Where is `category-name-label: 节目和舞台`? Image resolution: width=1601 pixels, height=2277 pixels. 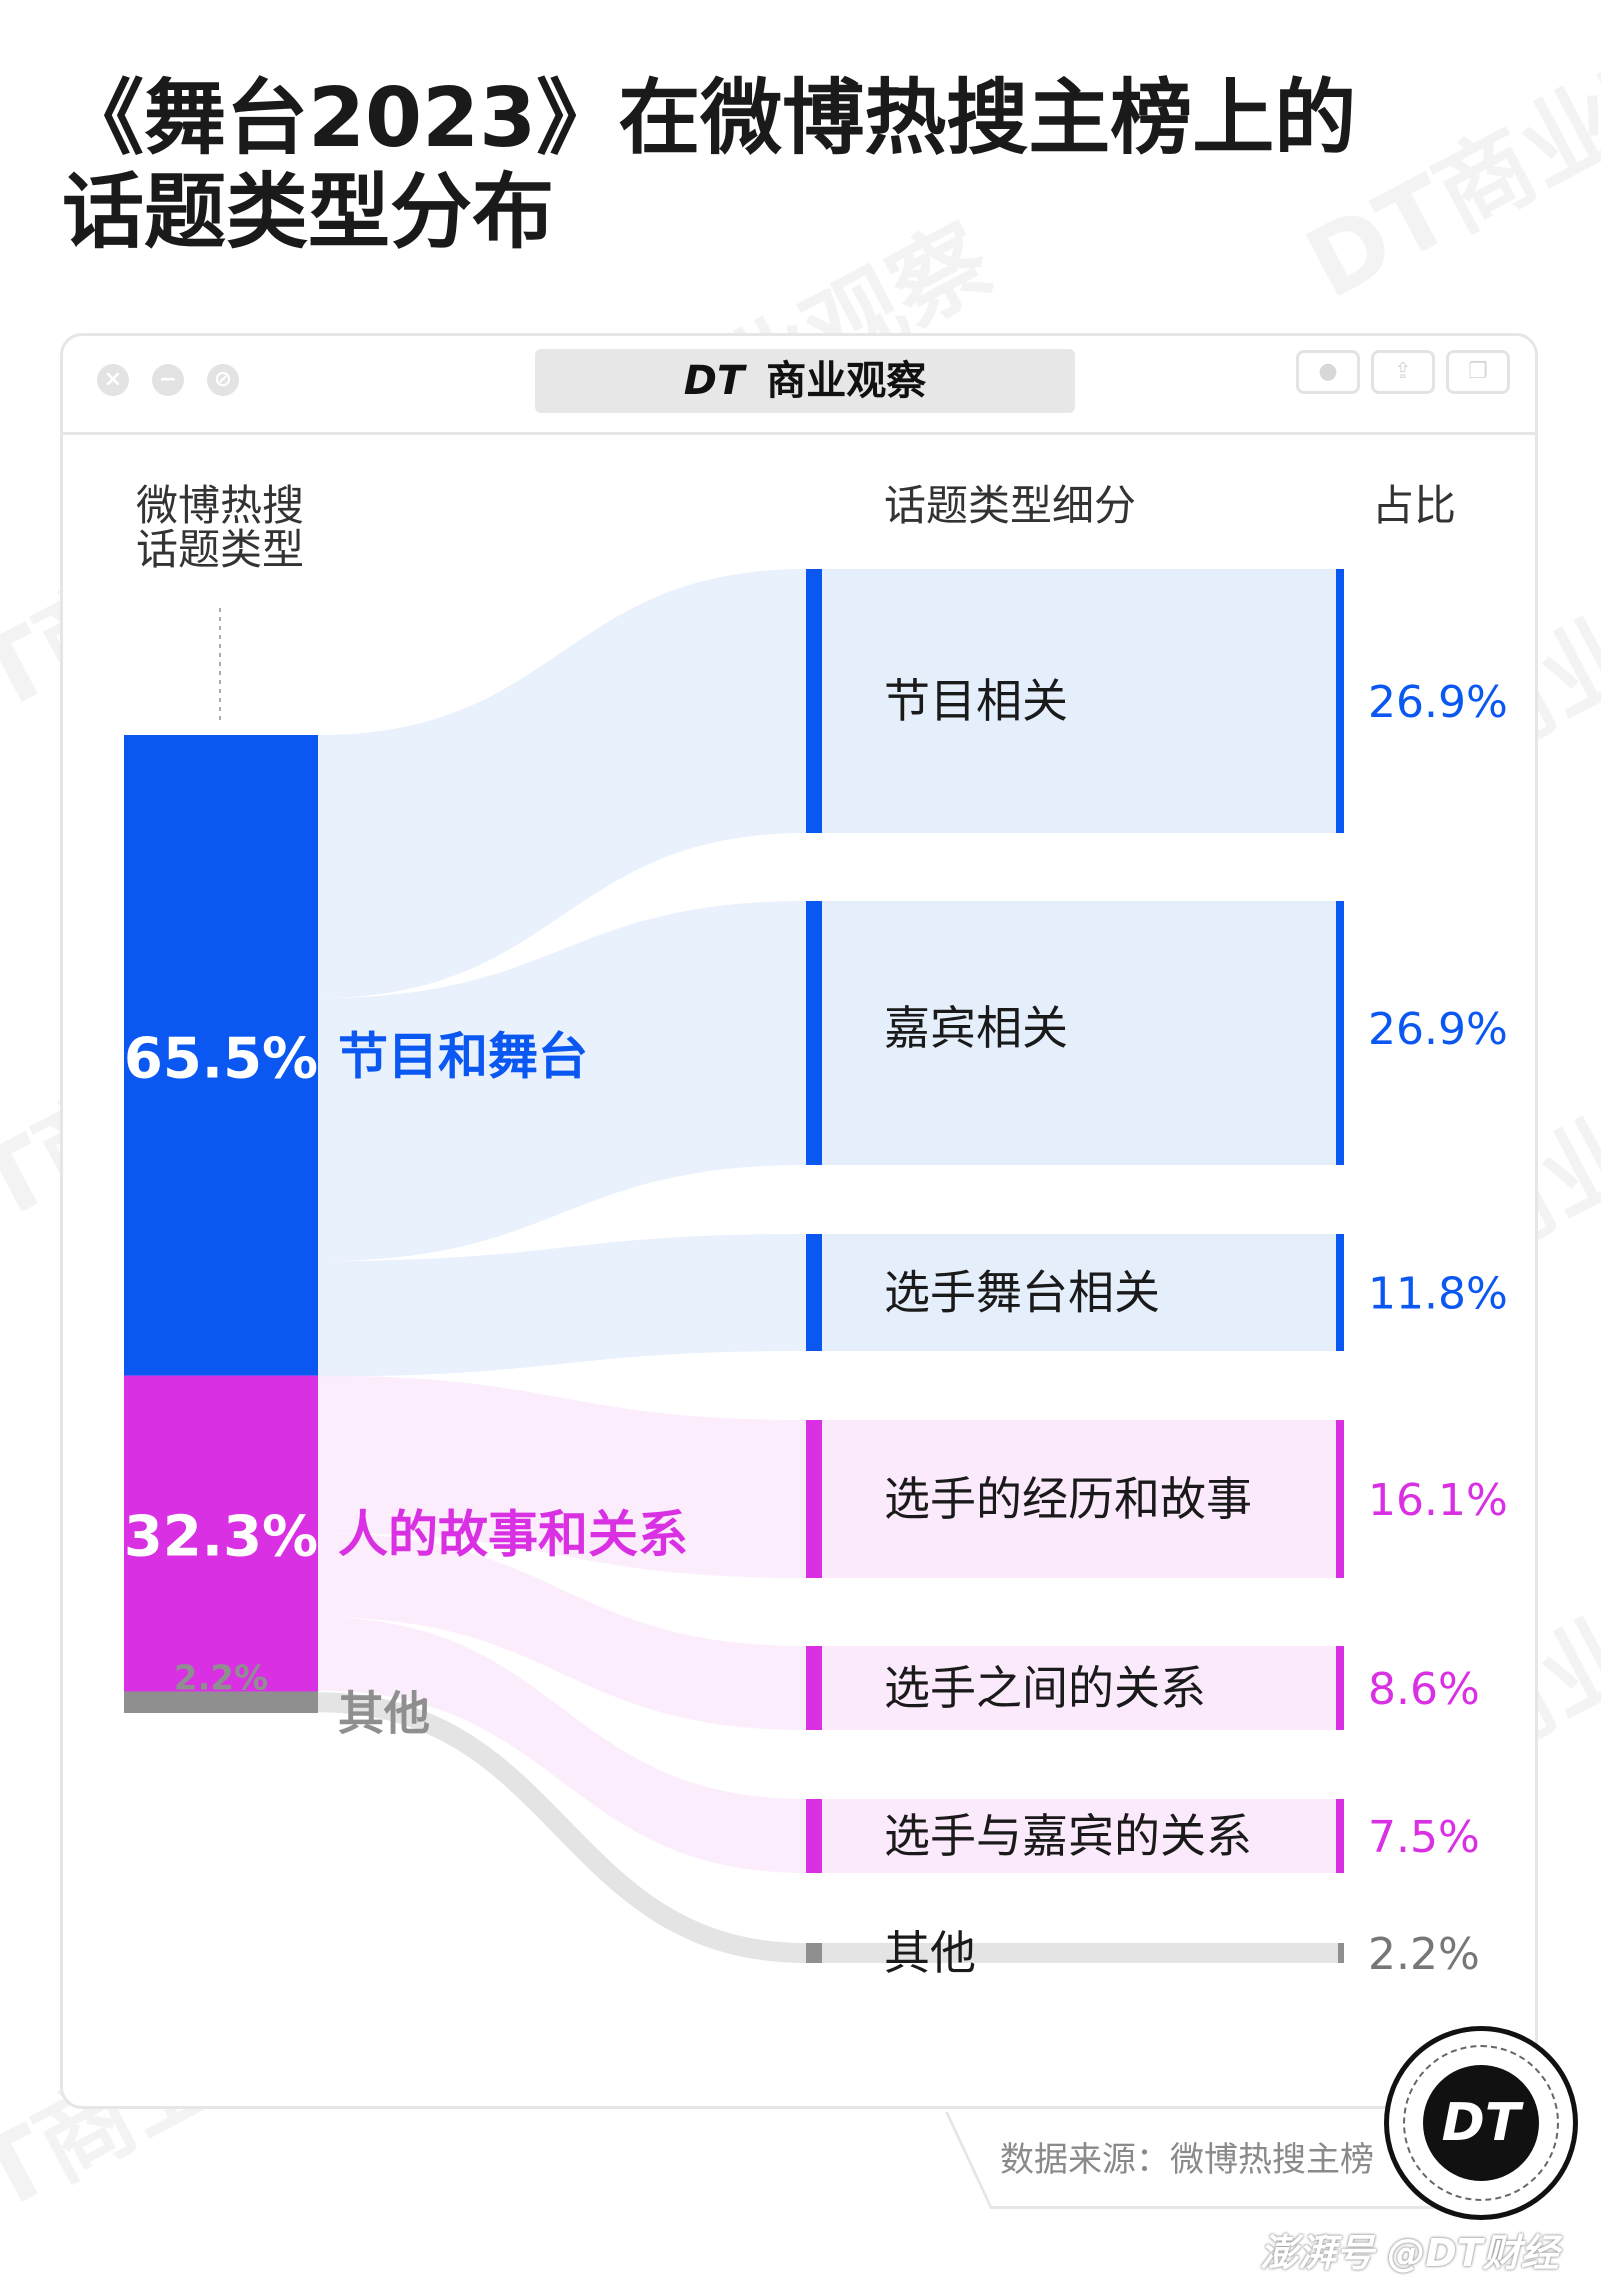
category-name-label: 节目和舞台 is located at coordinates (463, 1056).